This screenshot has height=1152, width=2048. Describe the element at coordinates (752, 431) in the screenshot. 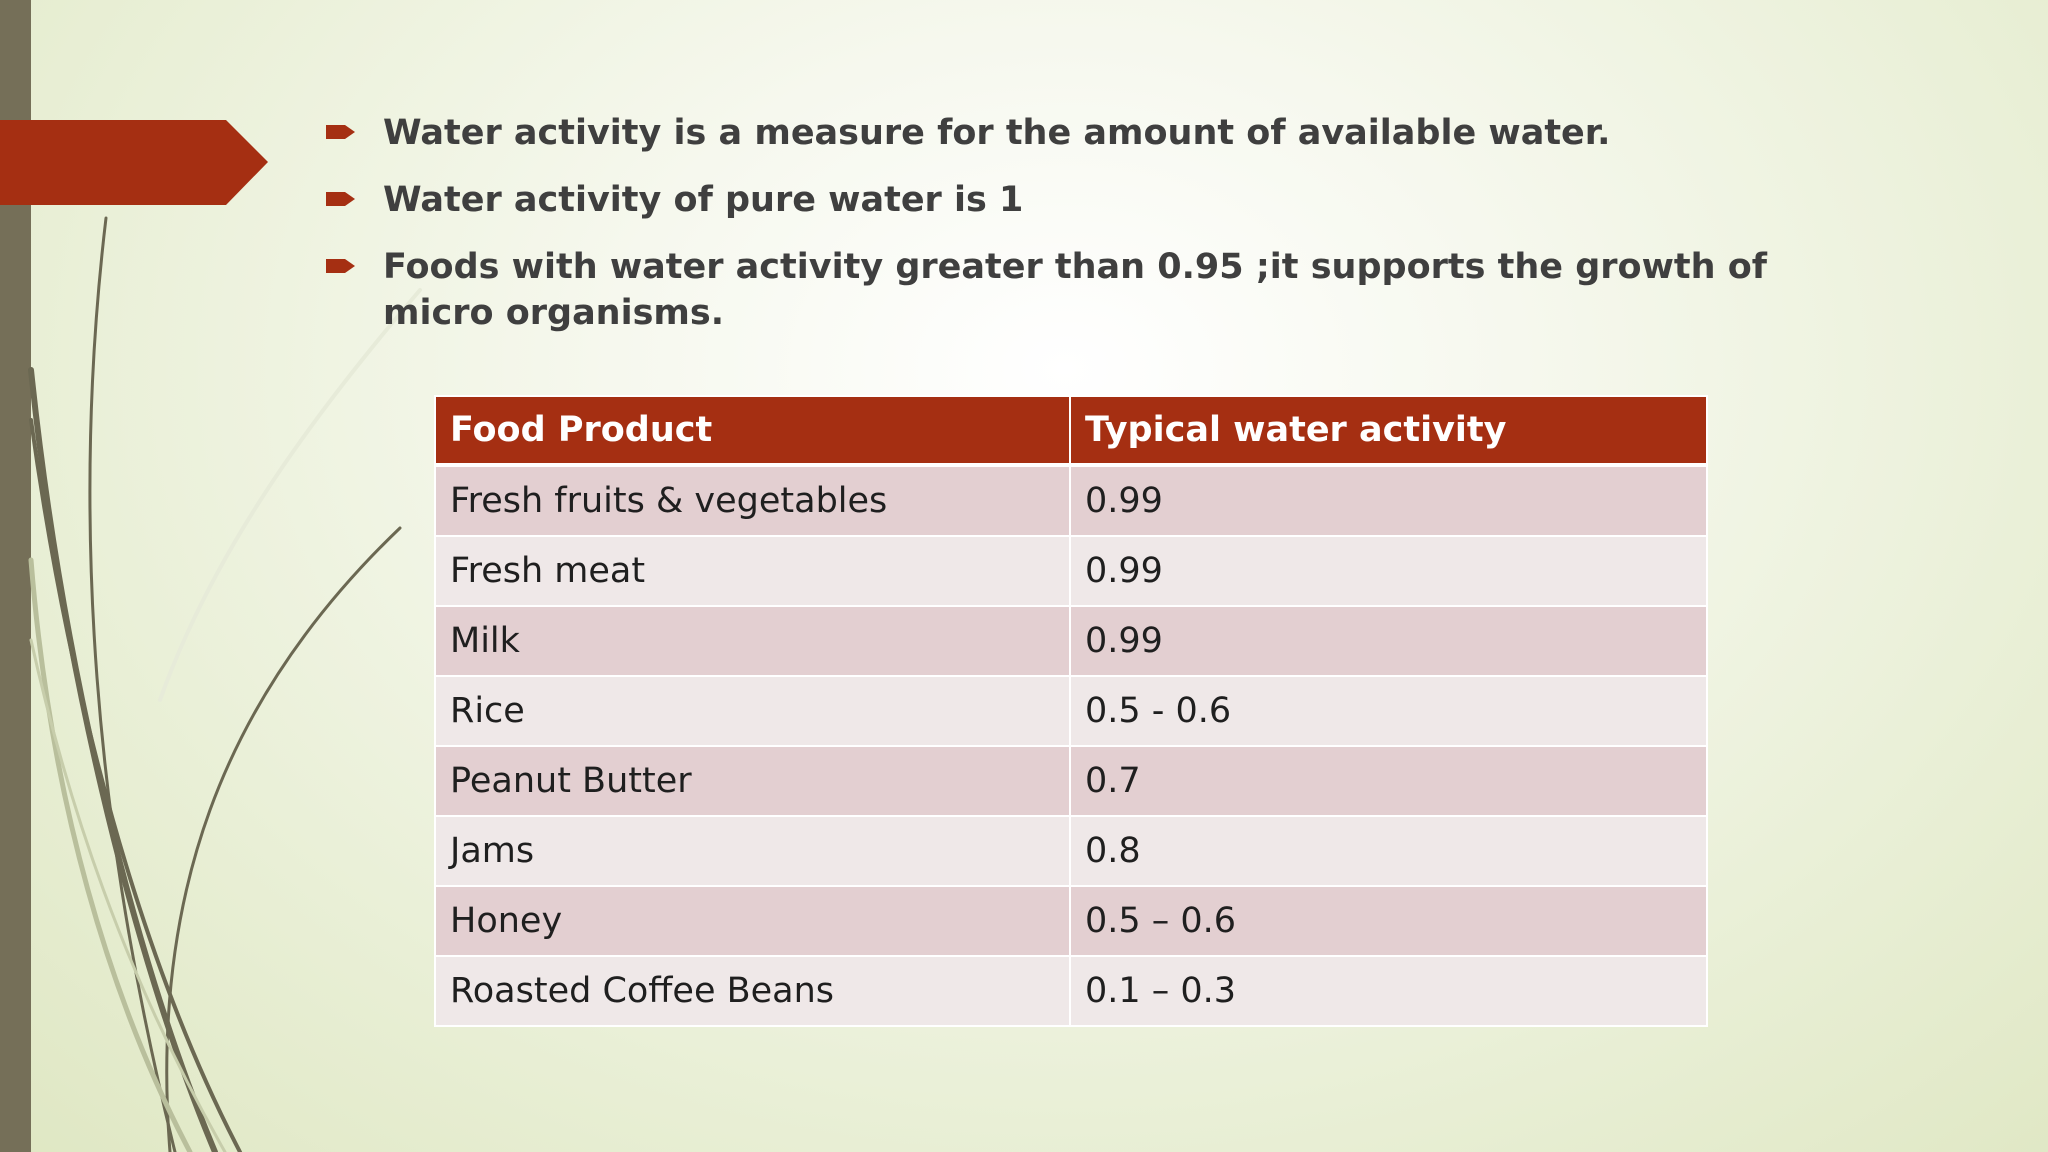

I see `header-food-product: Food Product` at that location.